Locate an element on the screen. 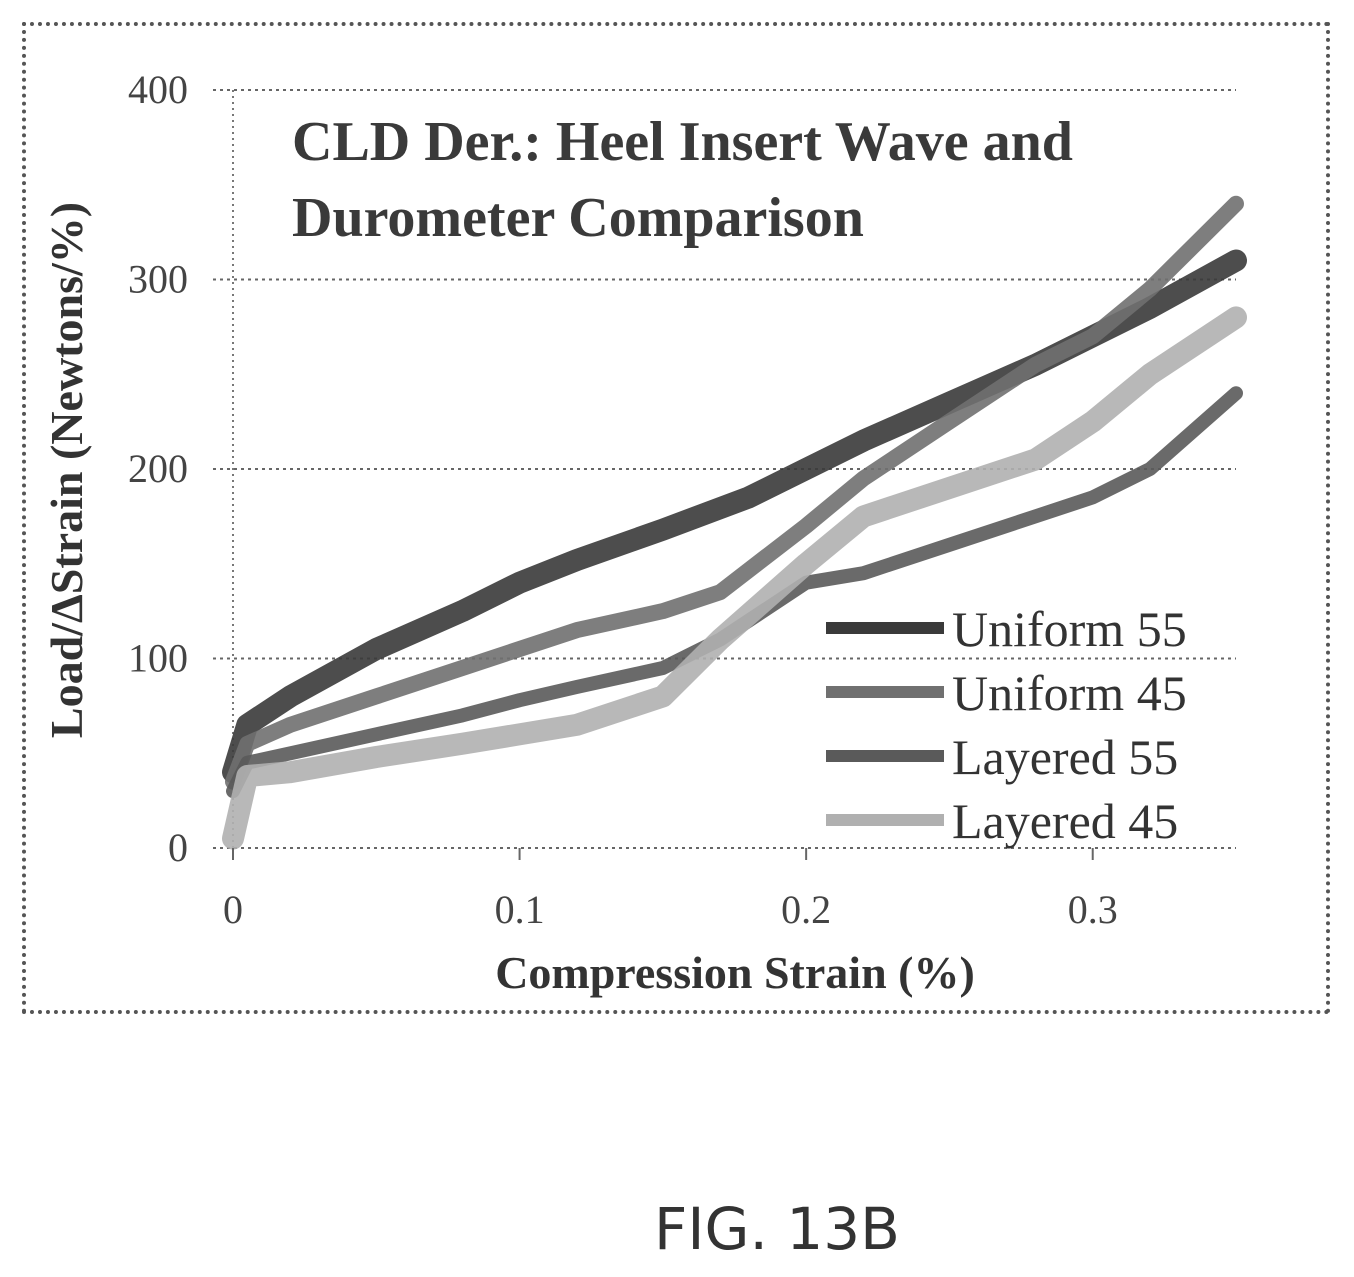 This screenshot has height=1277, width=1354. figure-label: FIG. 13B is located at coordinates (777, 1229).